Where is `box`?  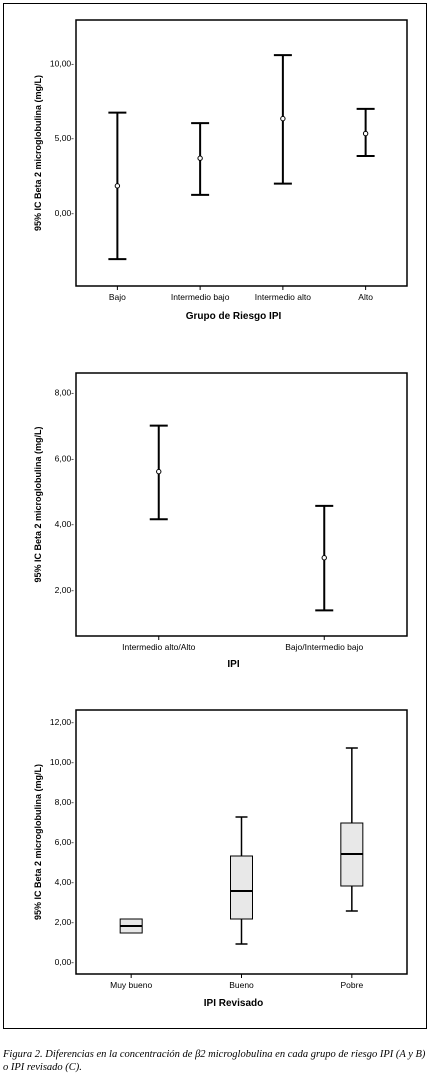 box is located at coordinates (241, 887).